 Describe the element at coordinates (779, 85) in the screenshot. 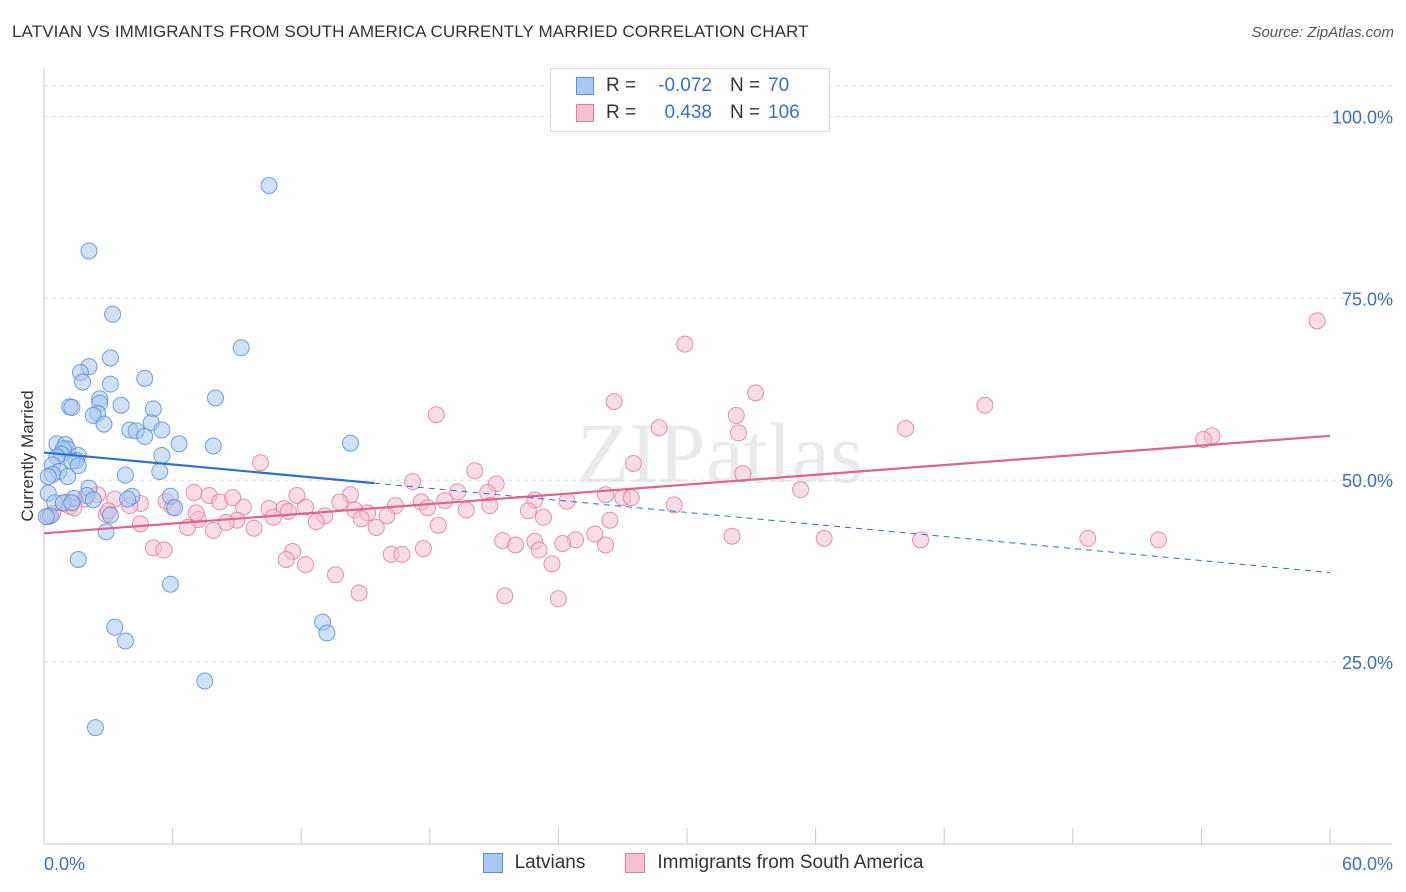

I see `legend-n-value: 70` at that location.